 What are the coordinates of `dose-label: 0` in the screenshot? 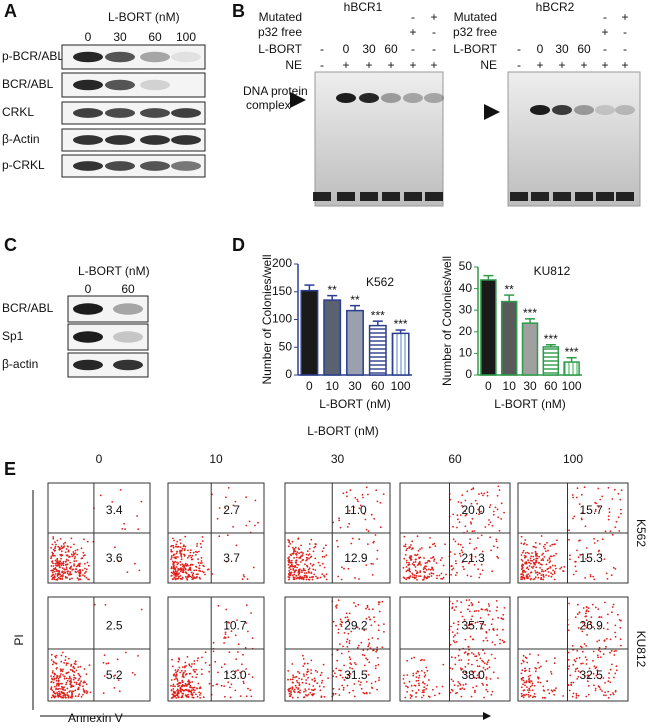 It's located at (88, 37).